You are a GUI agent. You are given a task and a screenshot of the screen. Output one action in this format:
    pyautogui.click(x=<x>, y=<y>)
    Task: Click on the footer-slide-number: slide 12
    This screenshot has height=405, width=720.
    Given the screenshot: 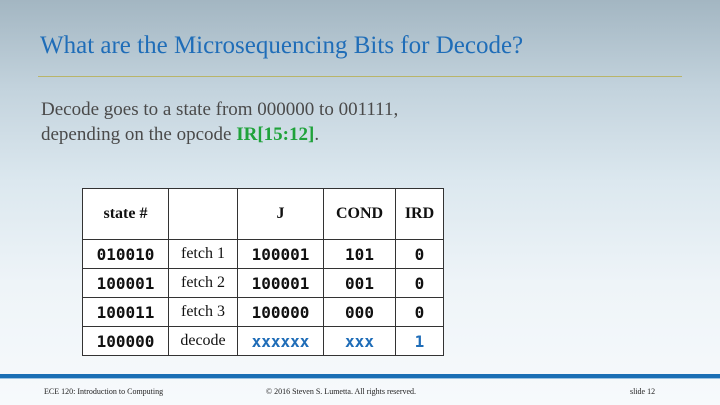 What is the action you would take?
    pyautogui.click(x=643, y=391)
    